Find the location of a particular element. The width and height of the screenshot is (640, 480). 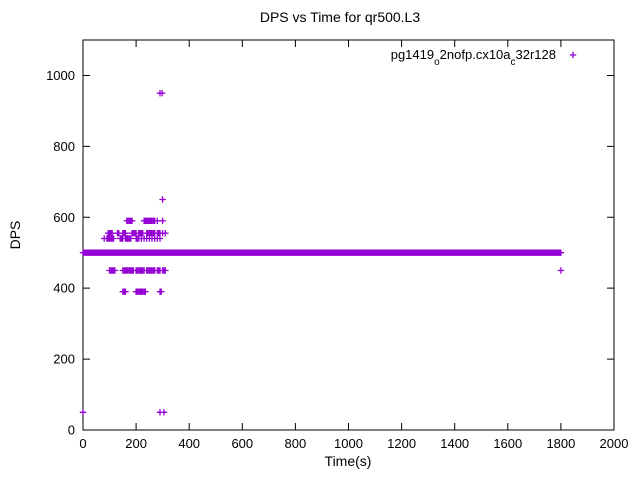

y-tick-label: 800 is located at coordinates (64, 146).